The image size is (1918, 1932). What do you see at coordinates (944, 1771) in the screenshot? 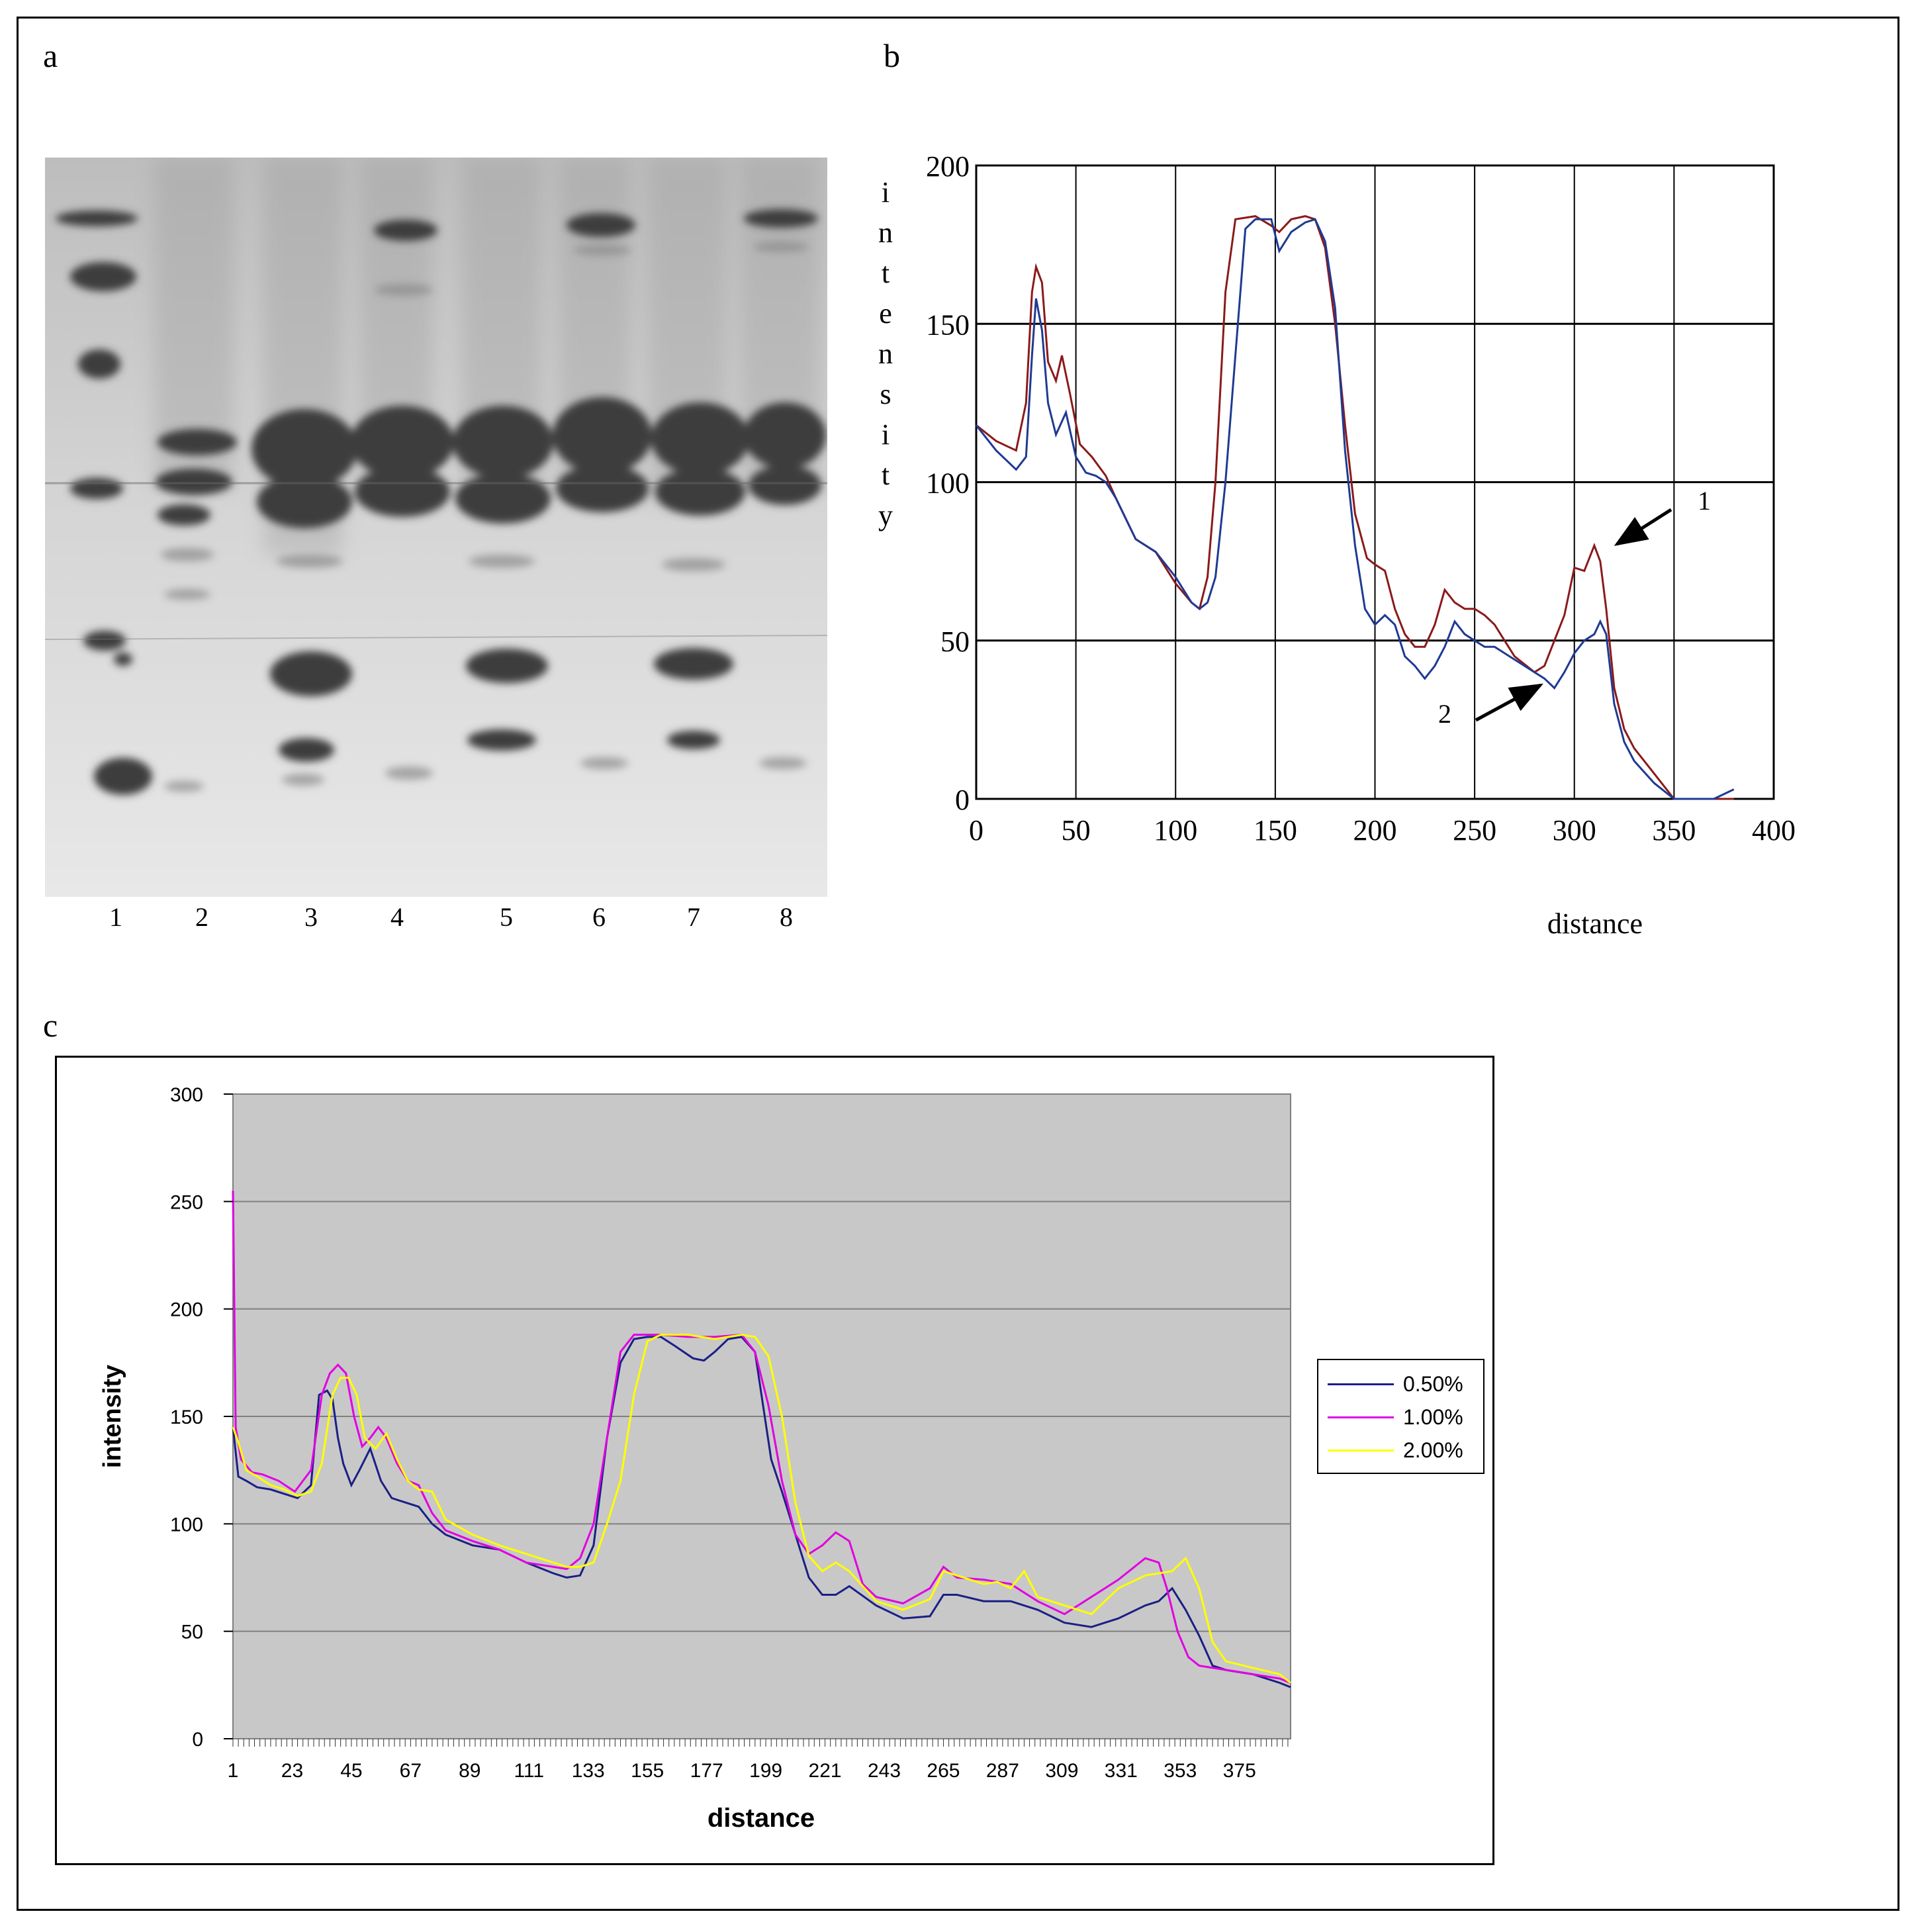
I see `panel-c-xtick: 265` at bounding box center [944, 1771].